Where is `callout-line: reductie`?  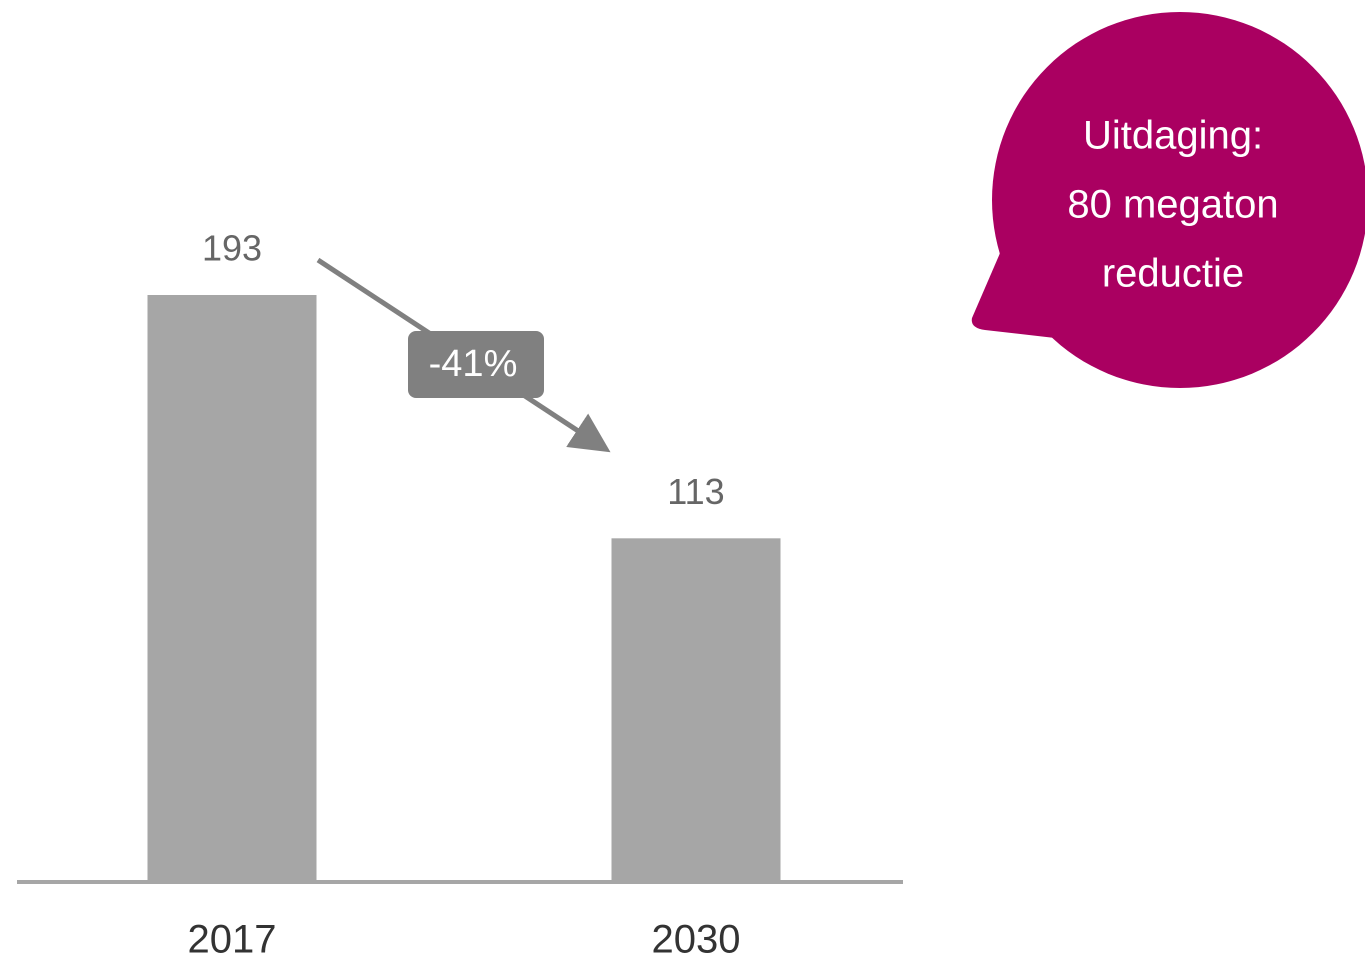 callout-line: reductie is located at coordinates (1173, 274).